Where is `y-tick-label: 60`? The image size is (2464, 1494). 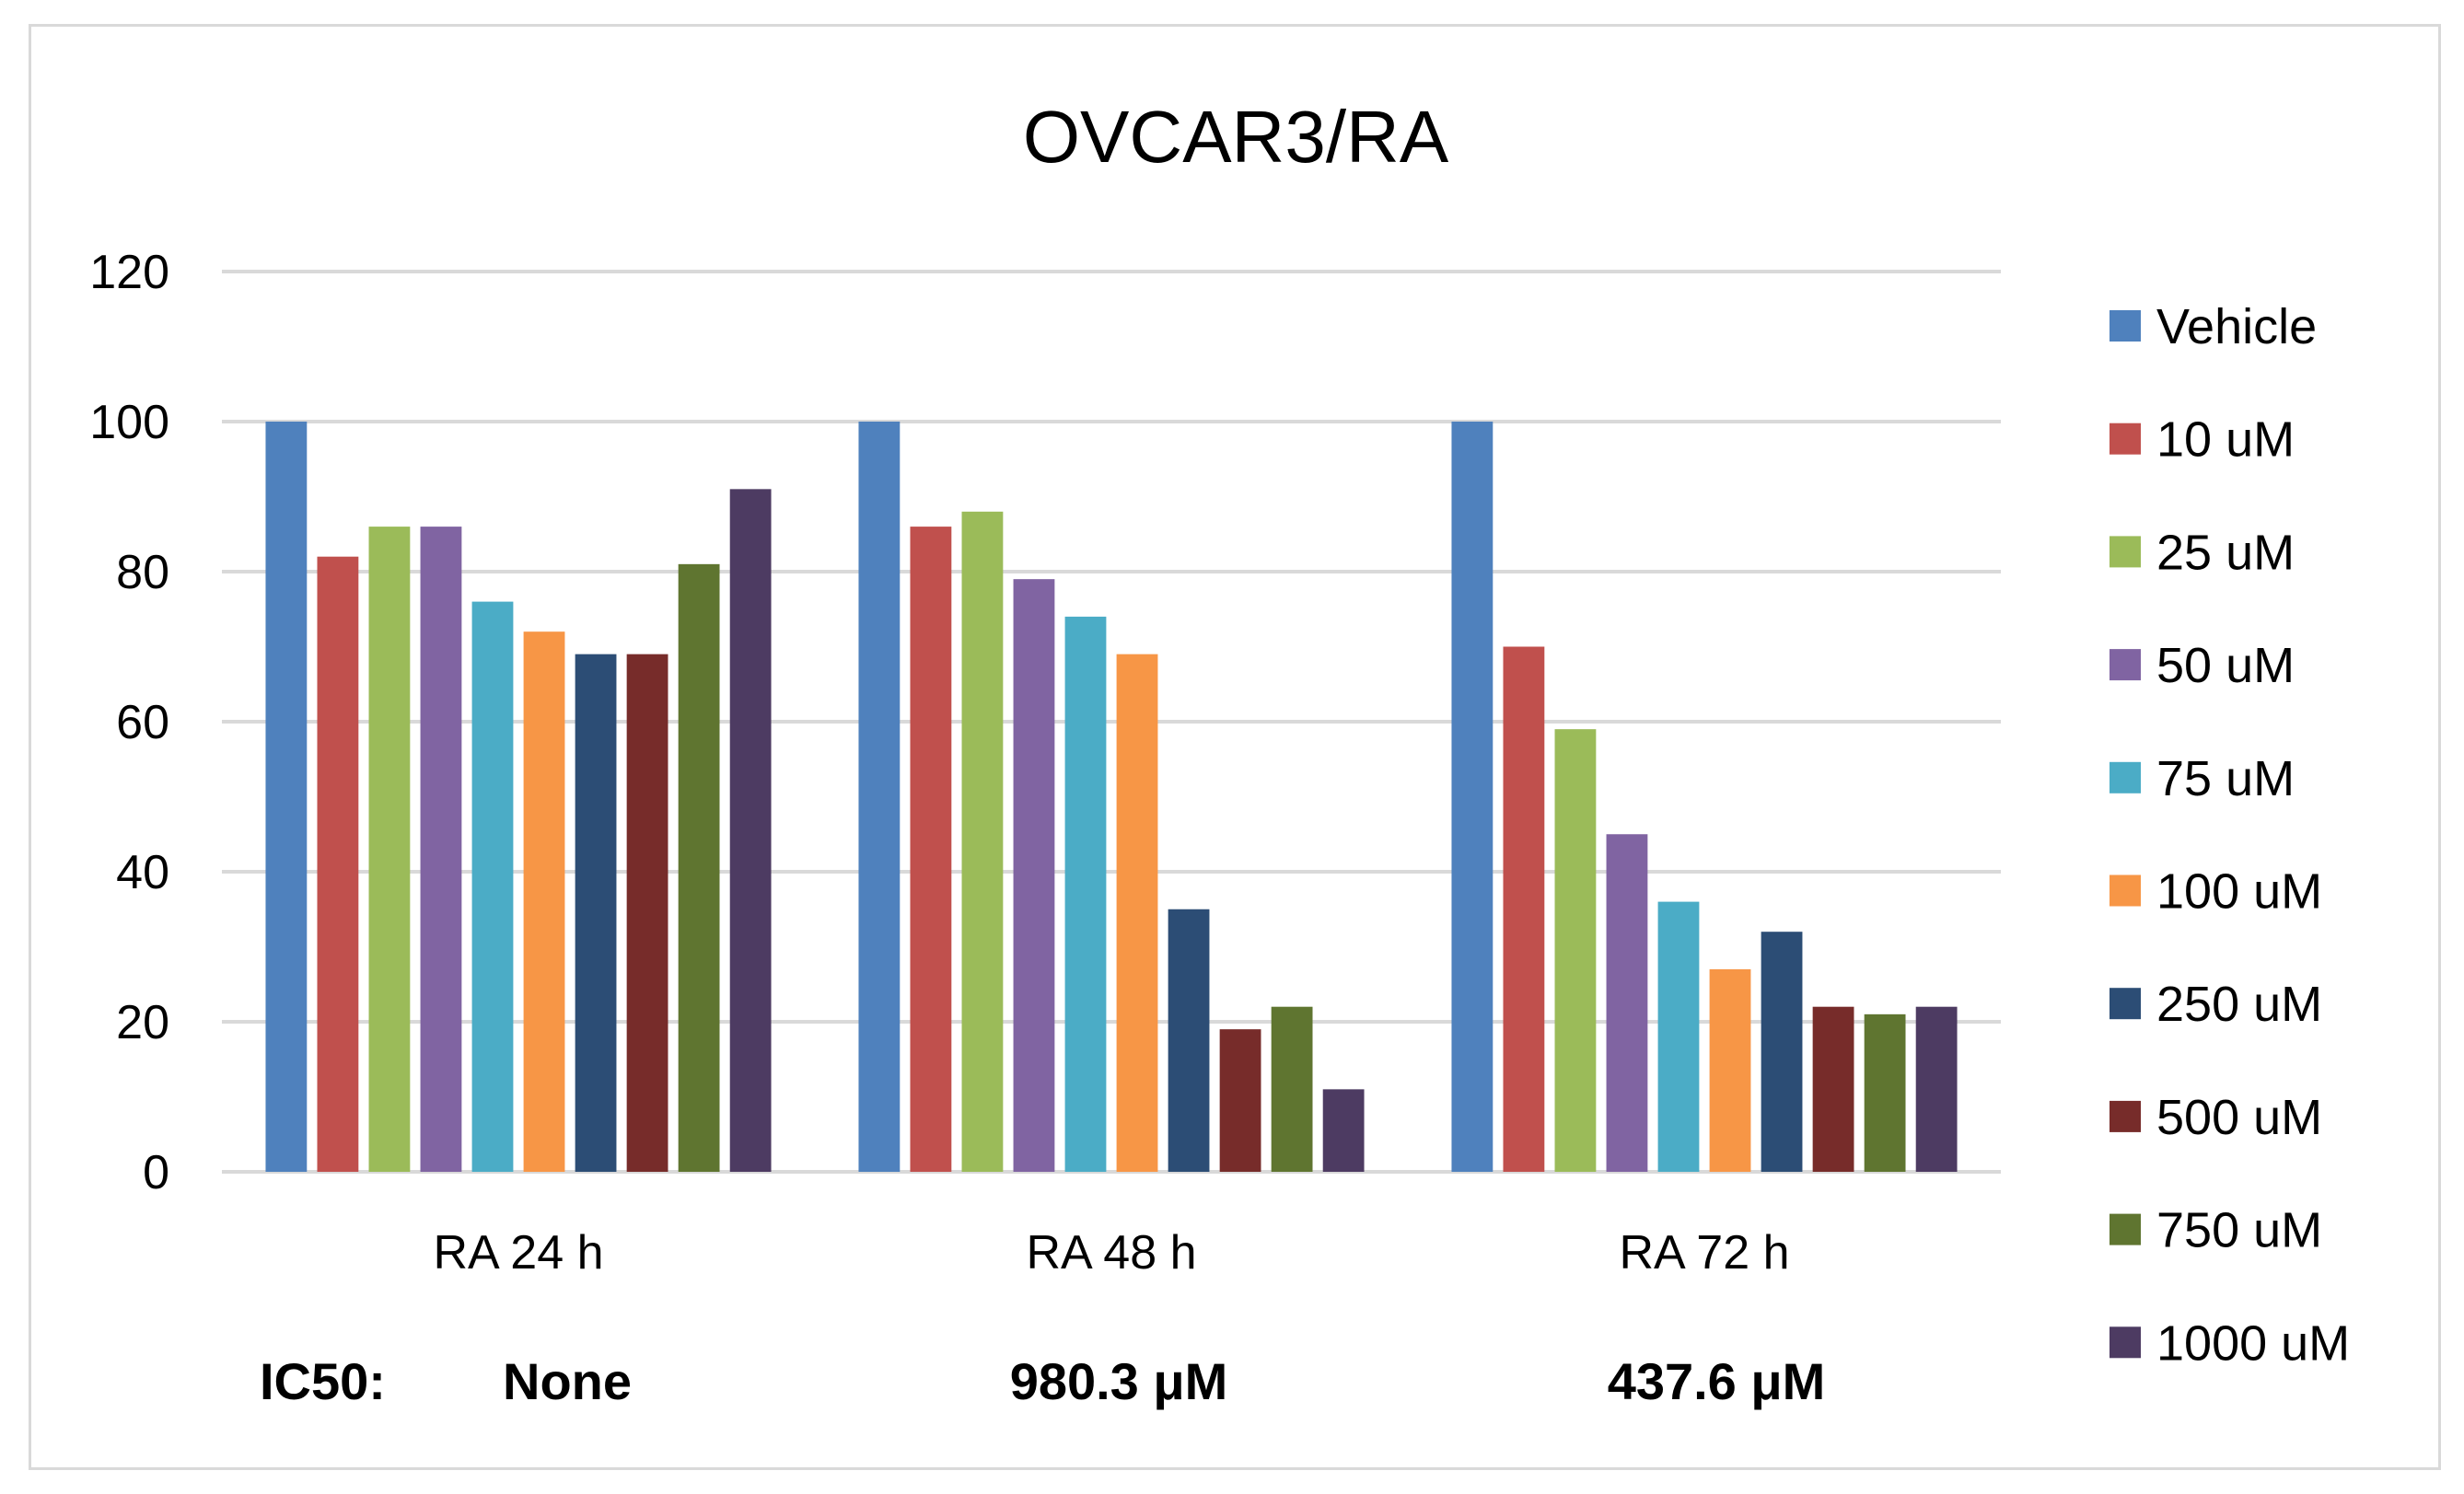 y-tick-label: 60 is located at coordinates (142, 722).